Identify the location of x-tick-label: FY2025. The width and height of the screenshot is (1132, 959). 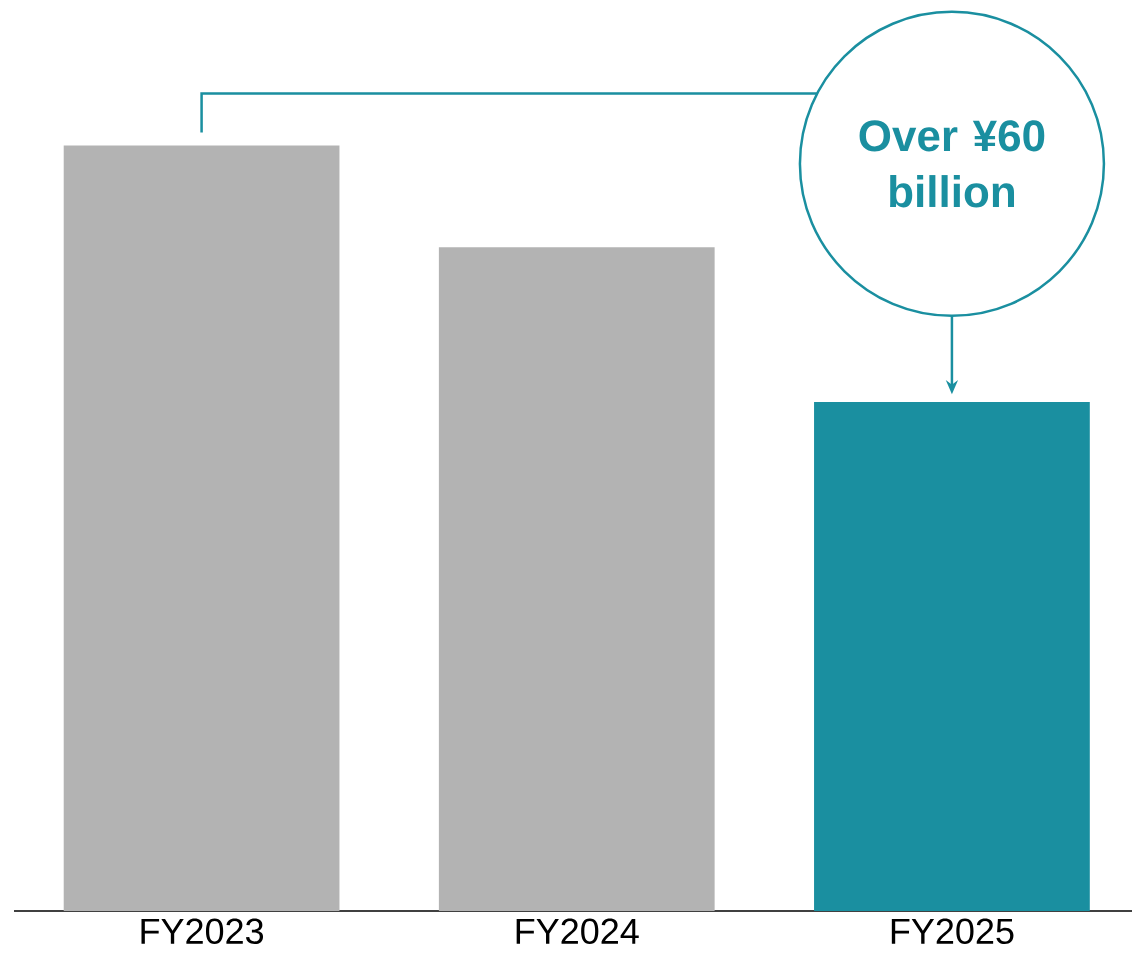
(952, 931).